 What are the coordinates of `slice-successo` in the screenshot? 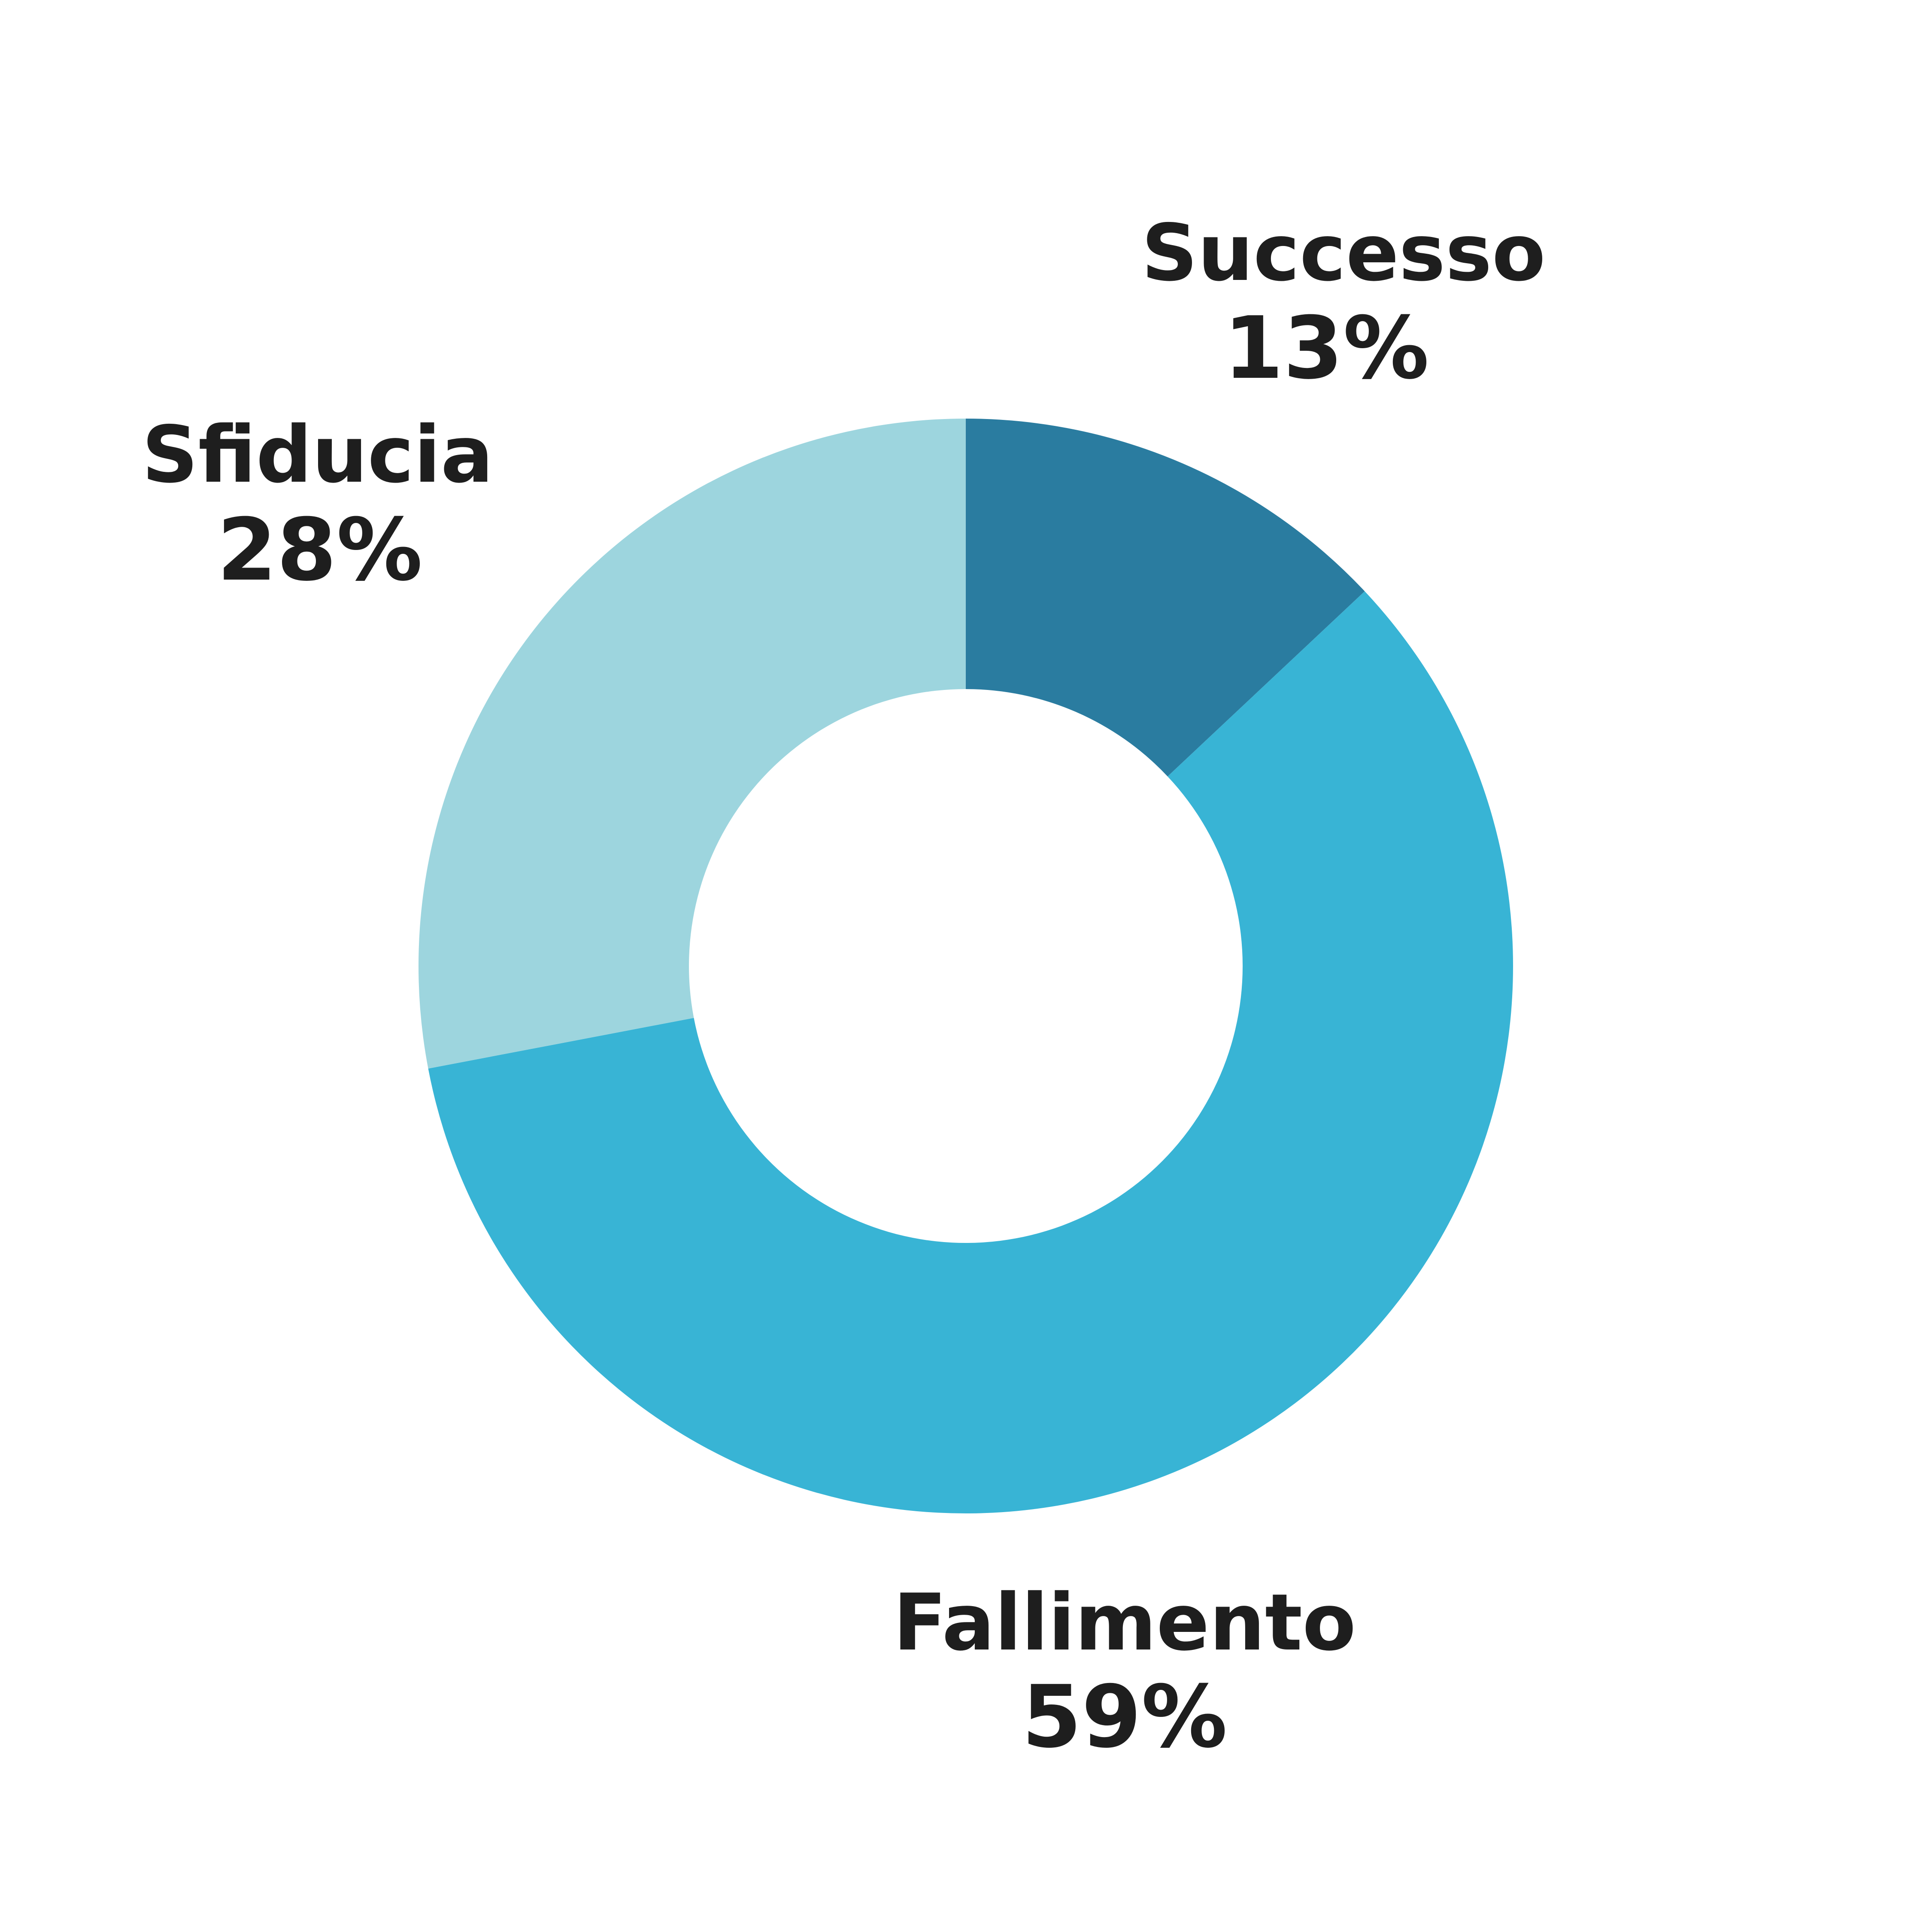 It's located at (1165, 598).